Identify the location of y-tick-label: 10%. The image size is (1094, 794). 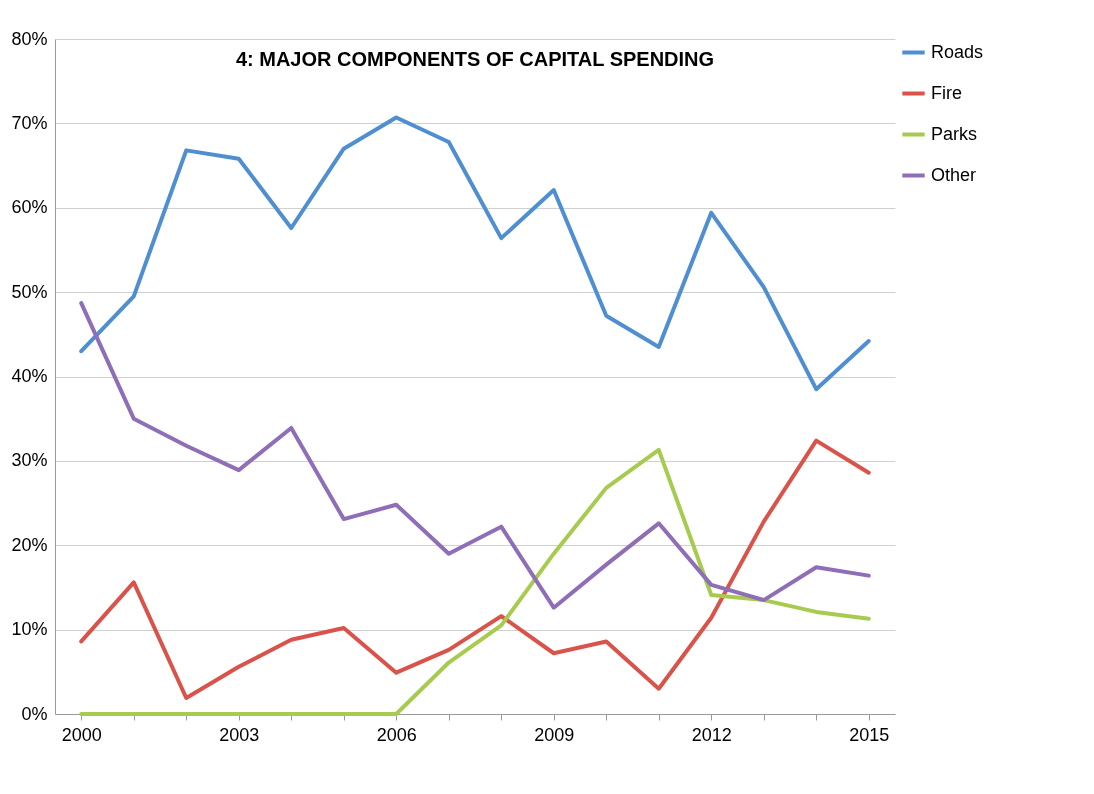
(29, 629).